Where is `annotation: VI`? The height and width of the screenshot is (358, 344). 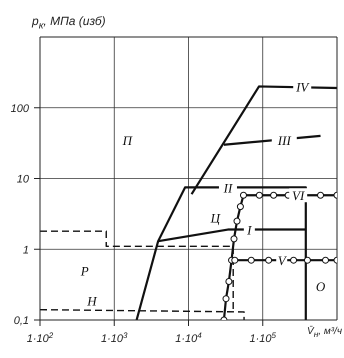
annotation: VI is located at coordinates (298, 196).